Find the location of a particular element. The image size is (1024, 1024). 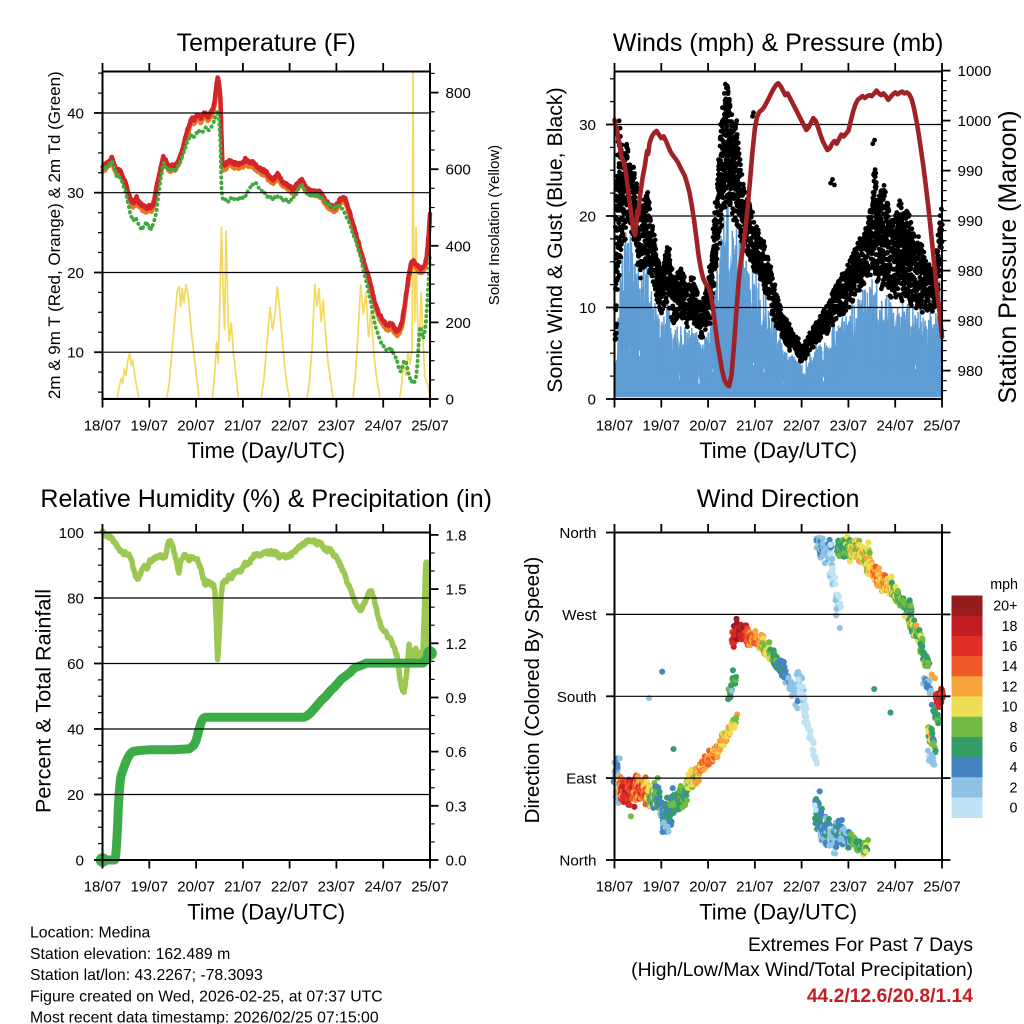

svg-text: 1.2 is located at coordinates (456, 644).